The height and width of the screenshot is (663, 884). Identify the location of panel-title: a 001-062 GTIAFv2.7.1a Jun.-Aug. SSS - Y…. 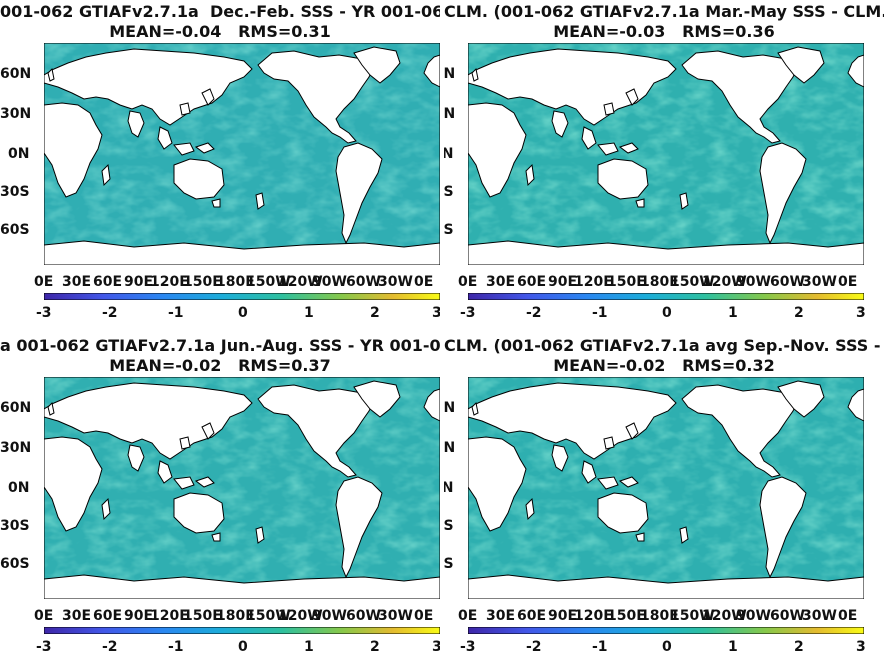
(220, 345).